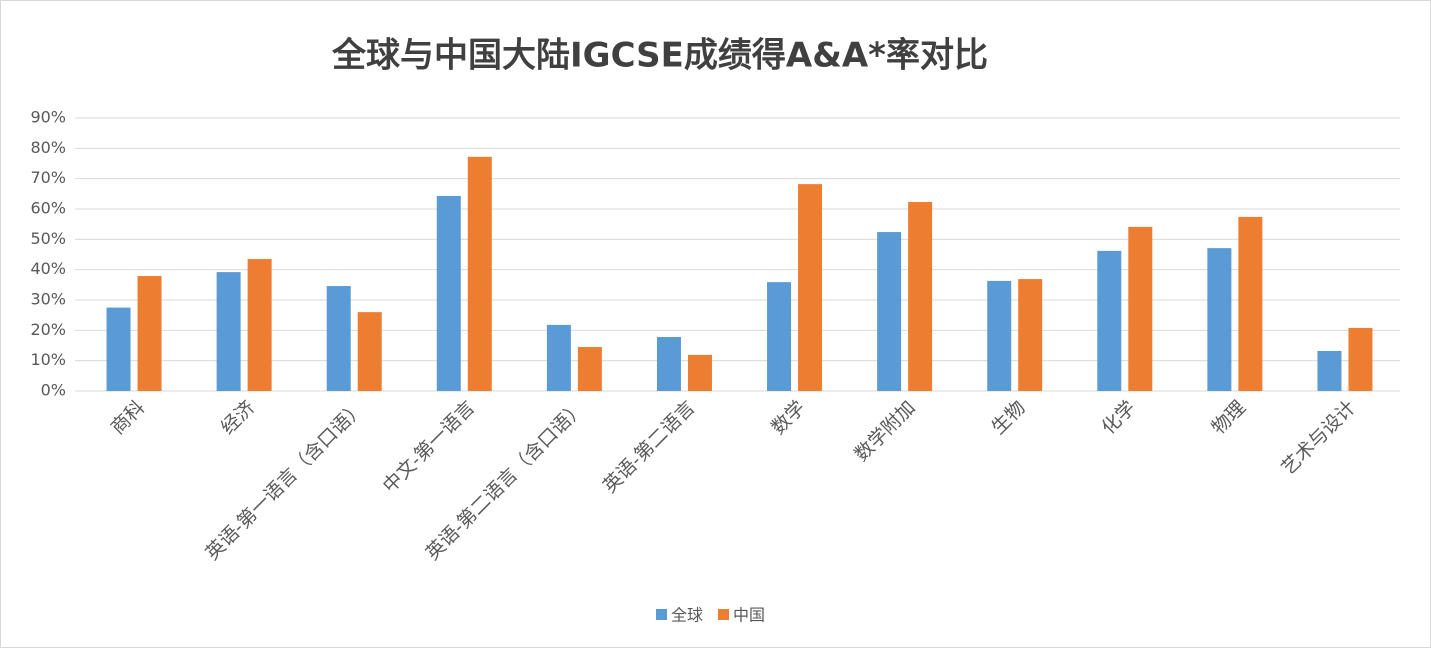 The image size is (1431, 648). What do you see at coordinates (48, 299) in the screenshot?
I see `y-tick-label: 30%` at bounding box center [48, 299].